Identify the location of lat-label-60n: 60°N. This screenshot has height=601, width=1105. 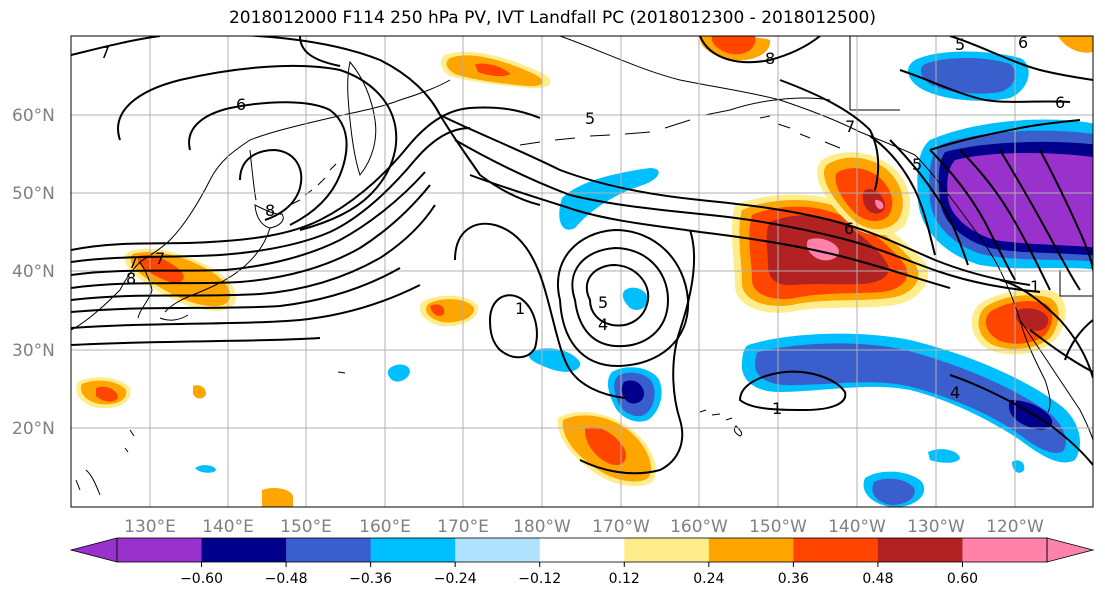
(33, 116).